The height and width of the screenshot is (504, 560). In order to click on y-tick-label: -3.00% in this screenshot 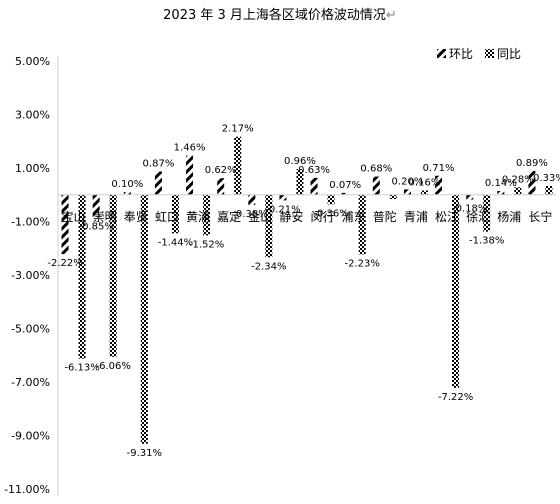, I will do `click(30, 275)`.